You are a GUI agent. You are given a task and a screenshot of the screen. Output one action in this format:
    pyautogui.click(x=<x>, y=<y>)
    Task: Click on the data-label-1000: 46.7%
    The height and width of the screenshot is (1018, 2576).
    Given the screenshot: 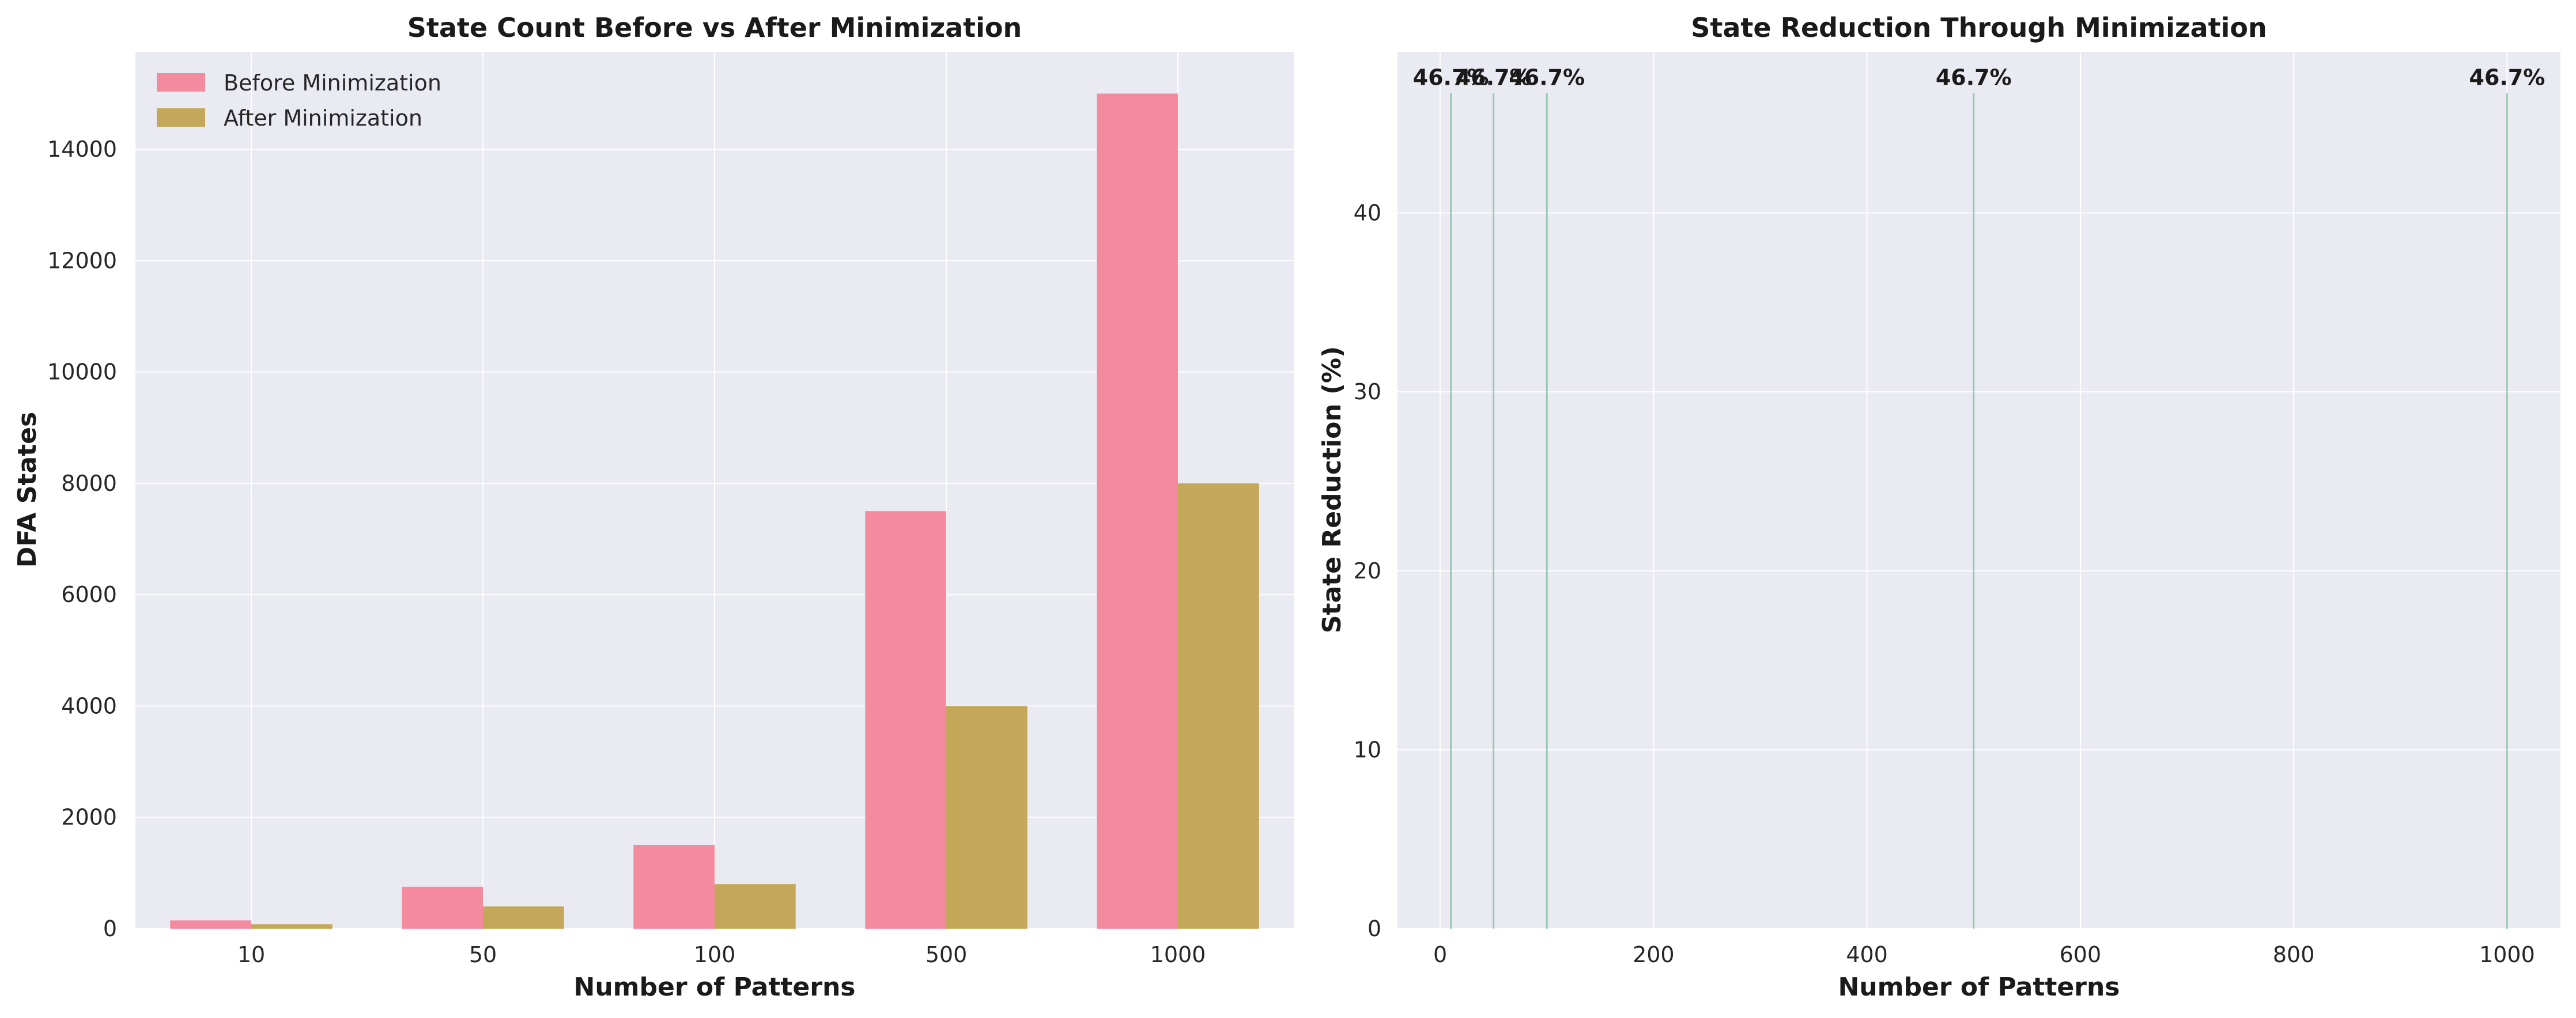 What is the action you would take?
    pyautogui.click(x=2507, y=77)
    